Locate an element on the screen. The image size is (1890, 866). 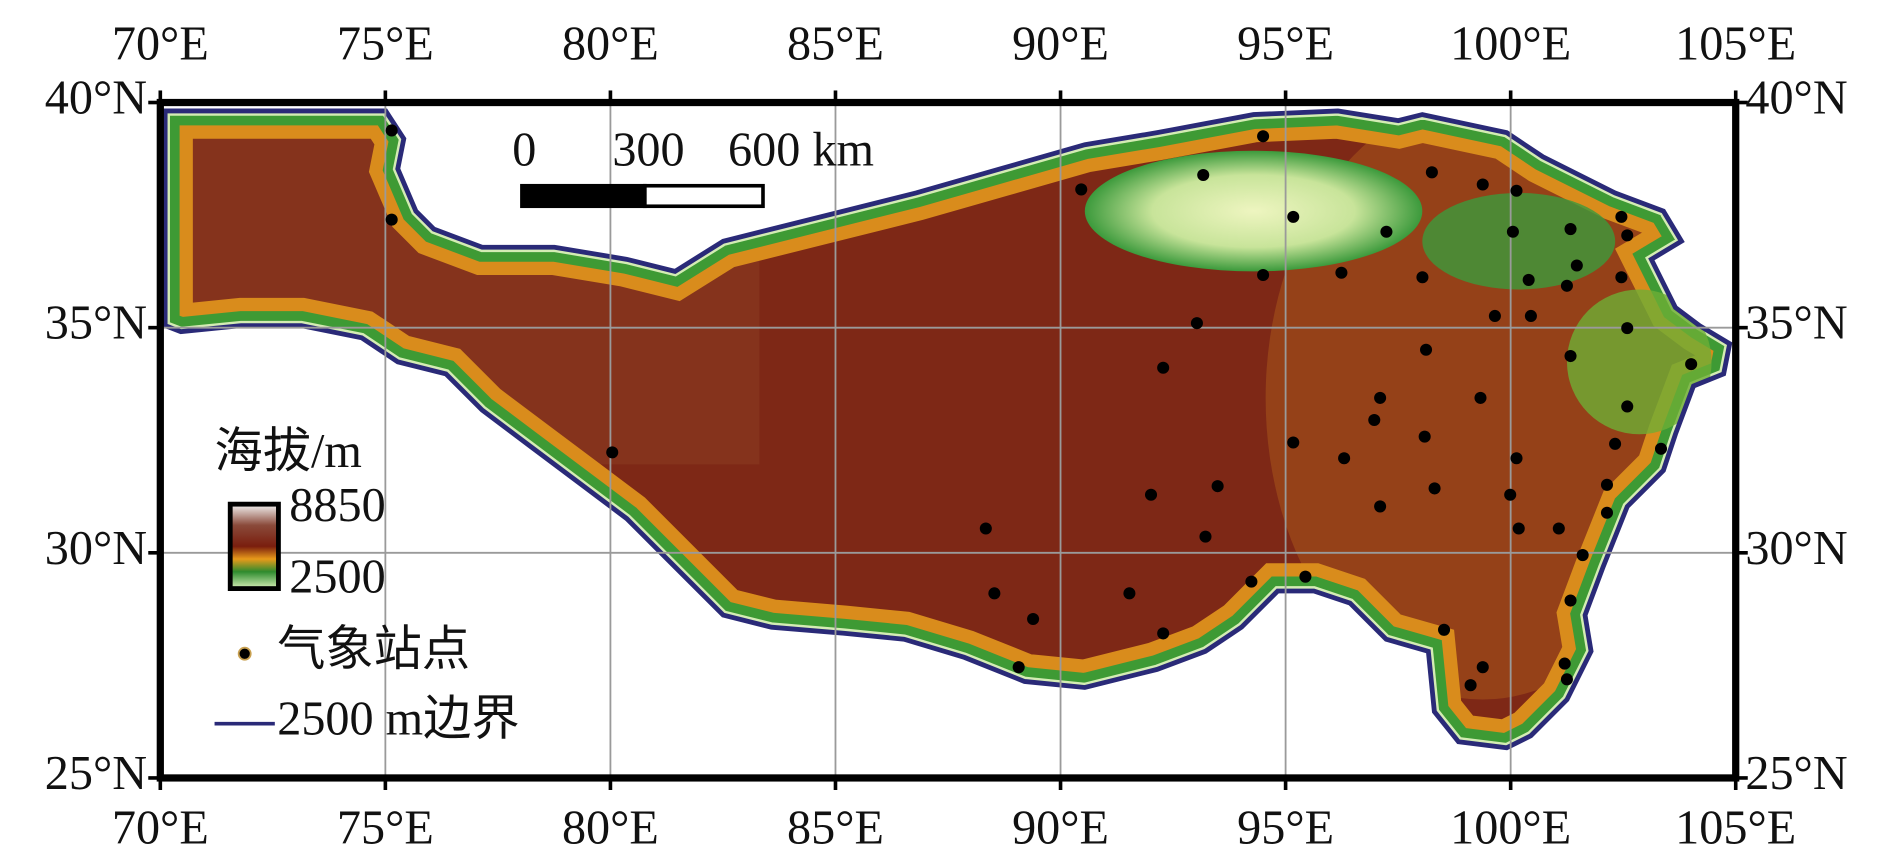
scale-bar: 0 300 600 km is located at coordinates (693, 166).